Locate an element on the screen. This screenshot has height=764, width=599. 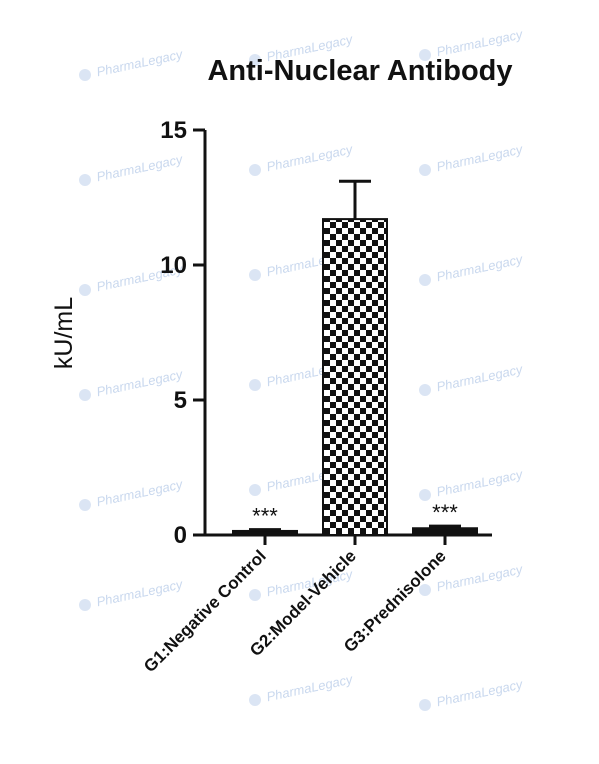
chart-title: Anti-Nuclear Antibody is located at coordinates (359, 71).